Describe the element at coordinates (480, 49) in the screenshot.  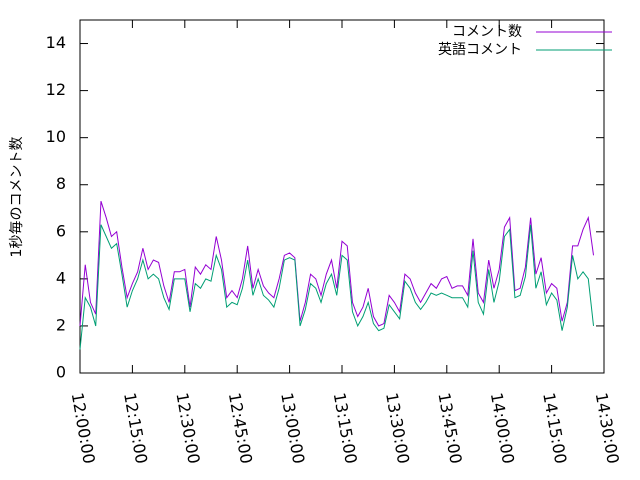
I see `legend-label: 英語コメント` at that location.